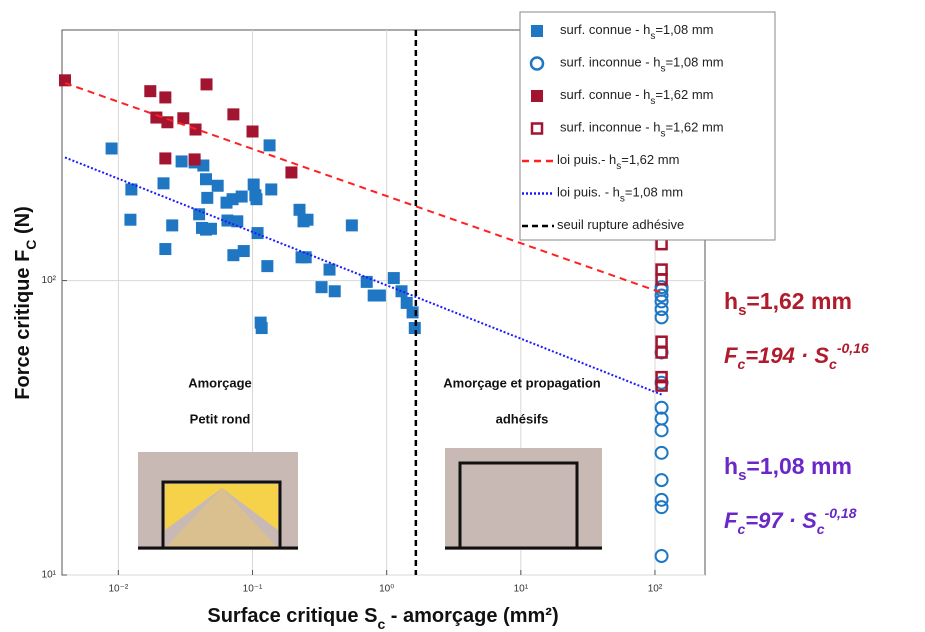 Image resolution: width=925 pixels, height=632 pixels. I want to click on fit-label-part: =1,08 mm, so click(799, 466).